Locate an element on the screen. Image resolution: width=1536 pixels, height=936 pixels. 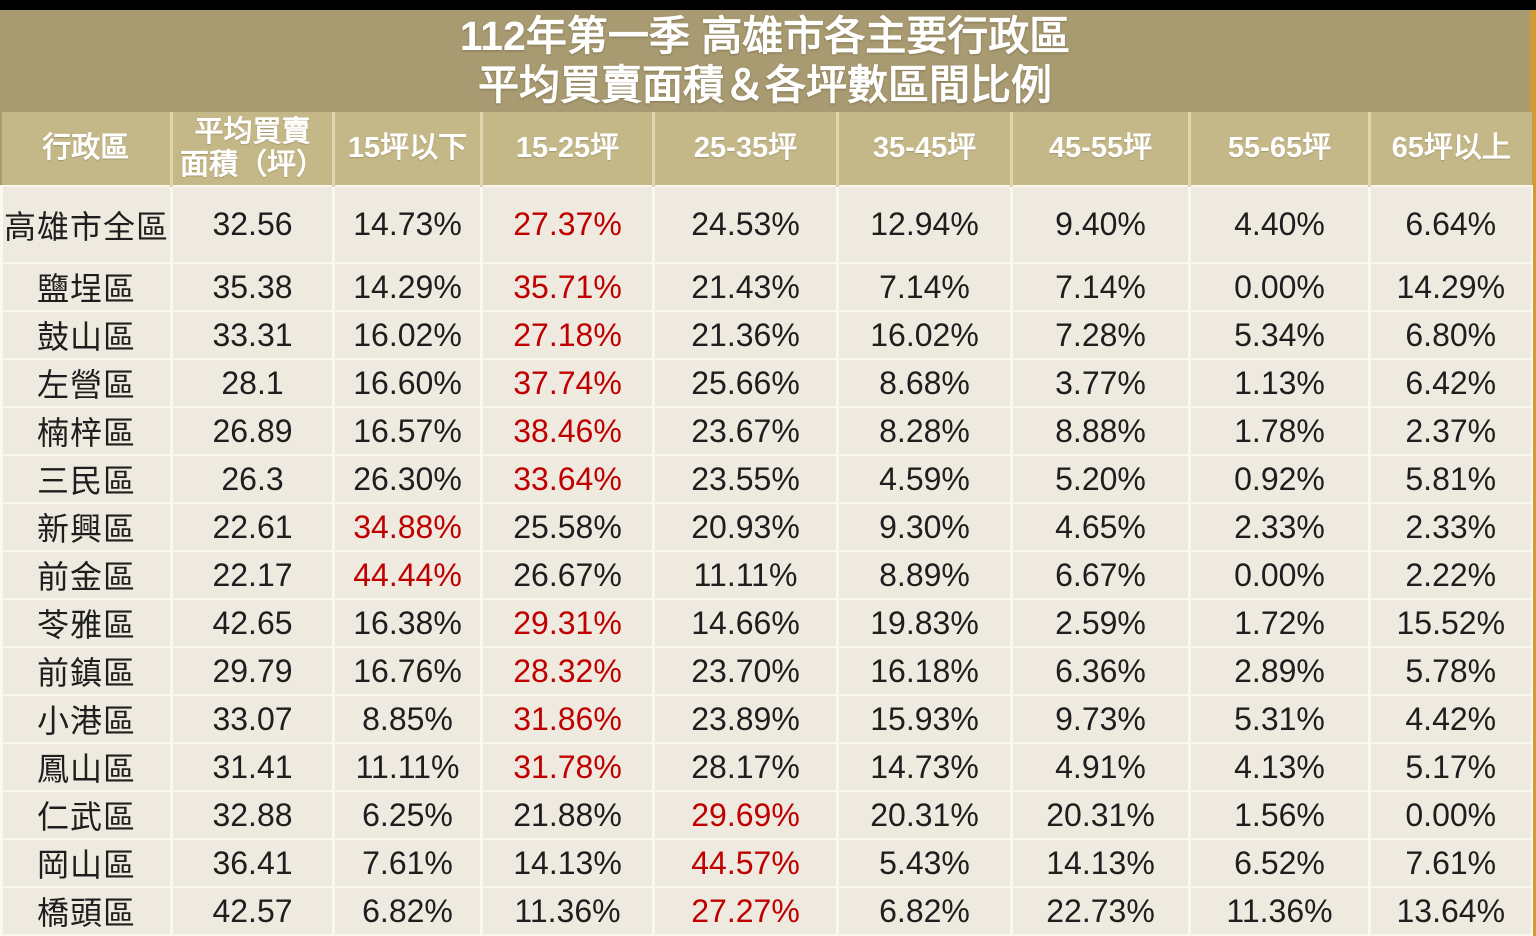
pct-cell: 16.76% is located at coordinates (407, 671).